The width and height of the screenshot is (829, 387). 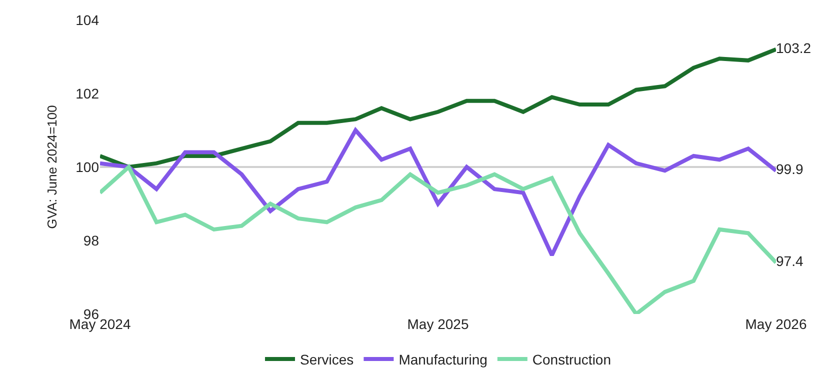 I want to click on y-tick-label: 98, so click(x=91, y=240).